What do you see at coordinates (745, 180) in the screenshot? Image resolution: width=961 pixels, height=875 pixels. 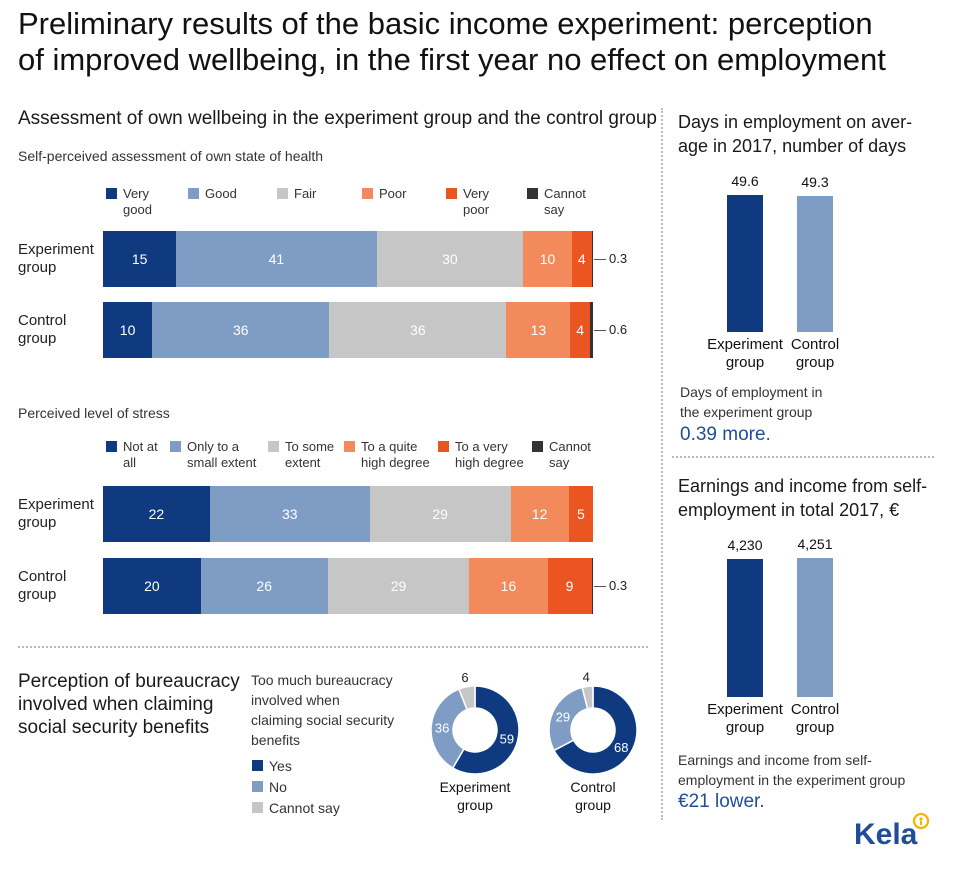 I see `days-value-label: 49.6` at bounding box center [745, 180].